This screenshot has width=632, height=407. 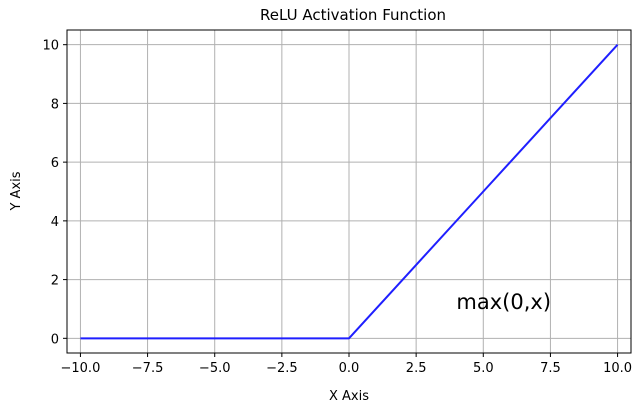 I want to click on chart-title: ReLU Activation Function, so click(x=353, y=15).